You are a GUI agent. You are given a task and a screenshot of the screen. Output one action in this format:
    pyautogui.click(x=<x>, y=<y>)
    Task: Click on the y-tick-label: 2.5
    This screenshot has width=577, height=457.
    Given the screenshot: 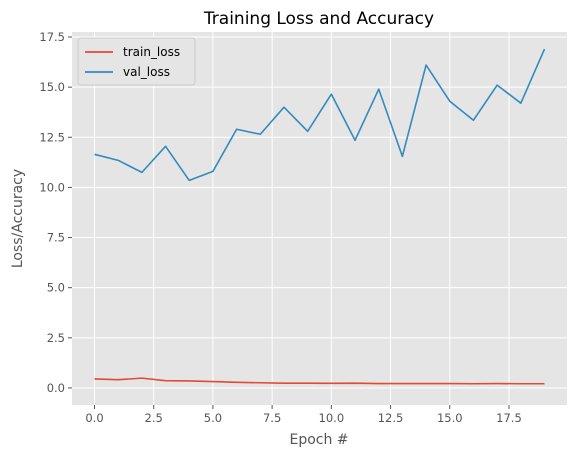 What is the action you would take?
    pyautogui.click(x=56, y=338)
    